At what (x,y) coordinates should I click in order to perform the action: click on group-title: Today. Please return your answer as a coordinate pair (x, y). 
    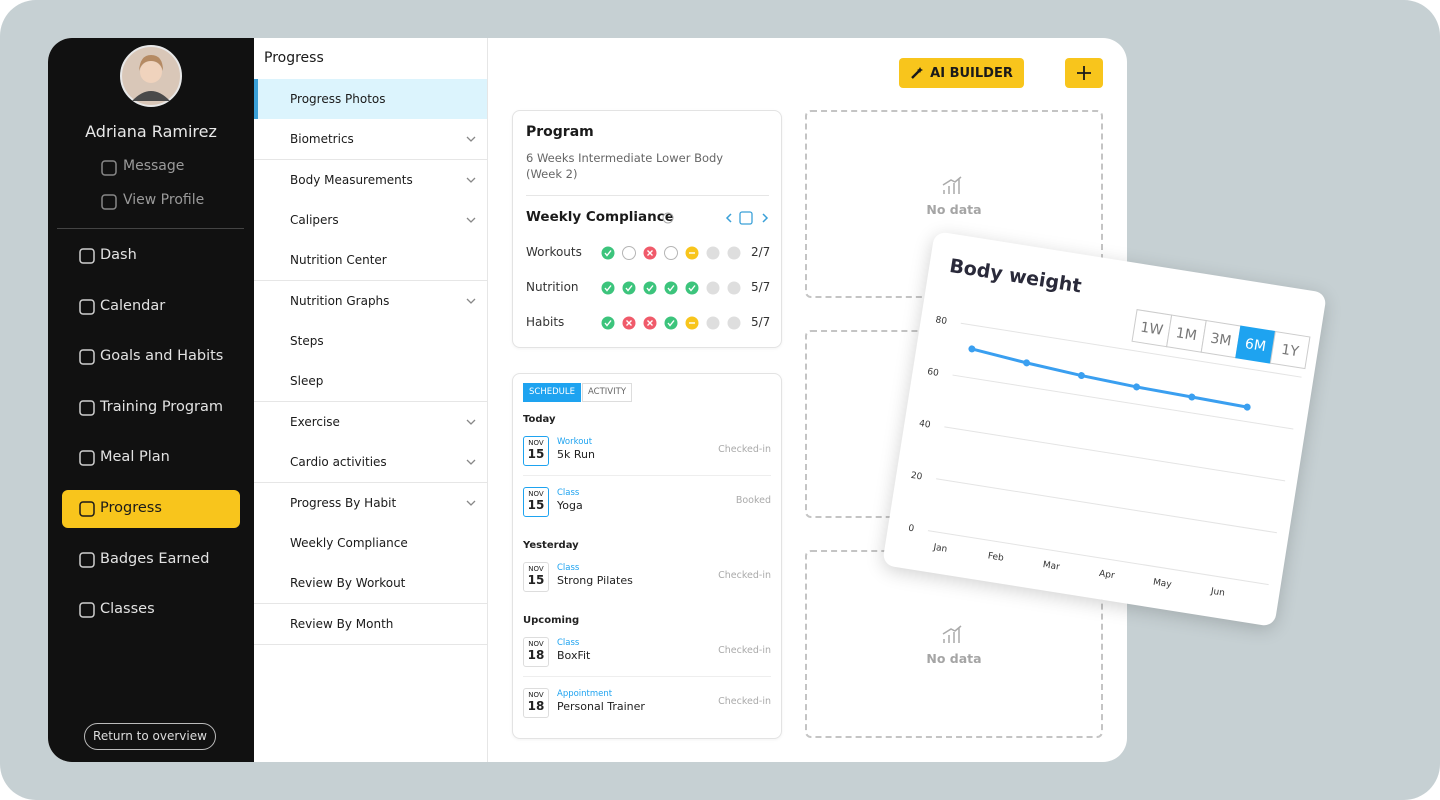
    Looking at the image, I should click on (539, 419).